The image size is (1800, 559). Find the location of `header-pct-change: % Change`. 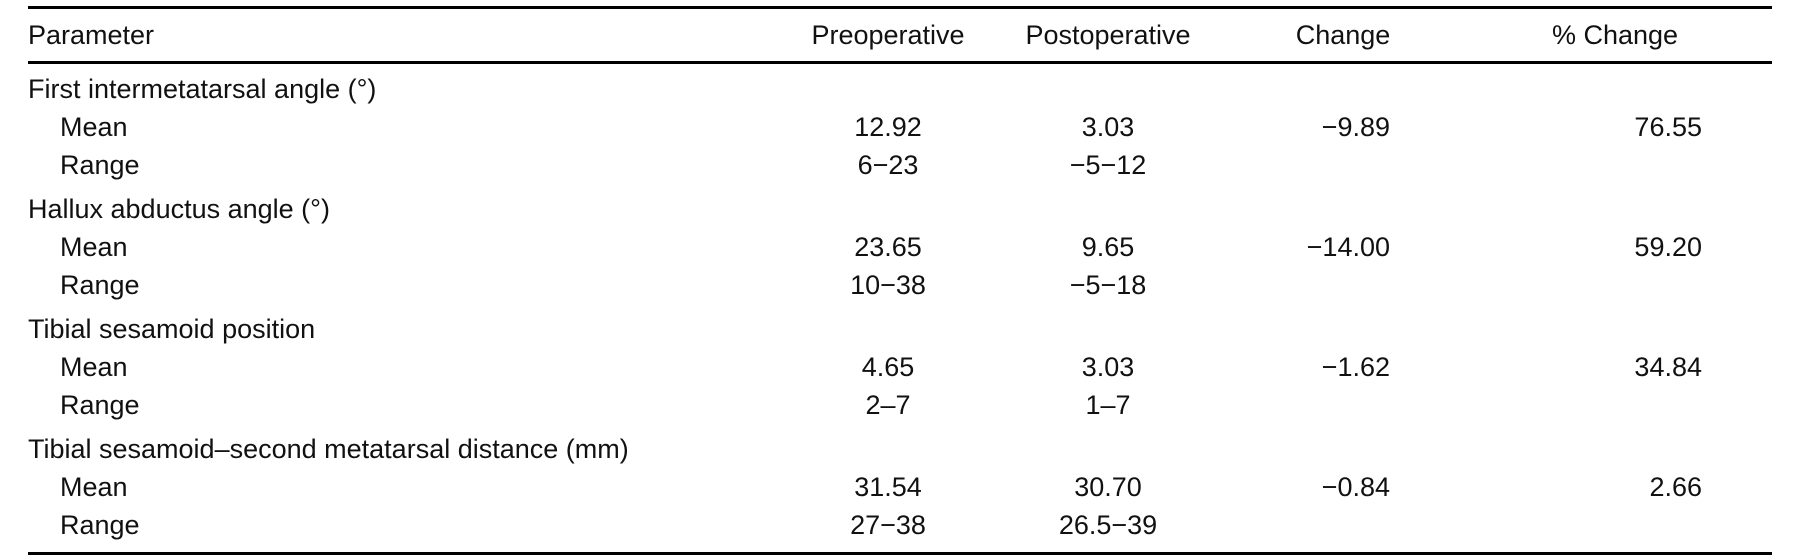

header-pct-change: % Change is located at coordinates (1615, 35).